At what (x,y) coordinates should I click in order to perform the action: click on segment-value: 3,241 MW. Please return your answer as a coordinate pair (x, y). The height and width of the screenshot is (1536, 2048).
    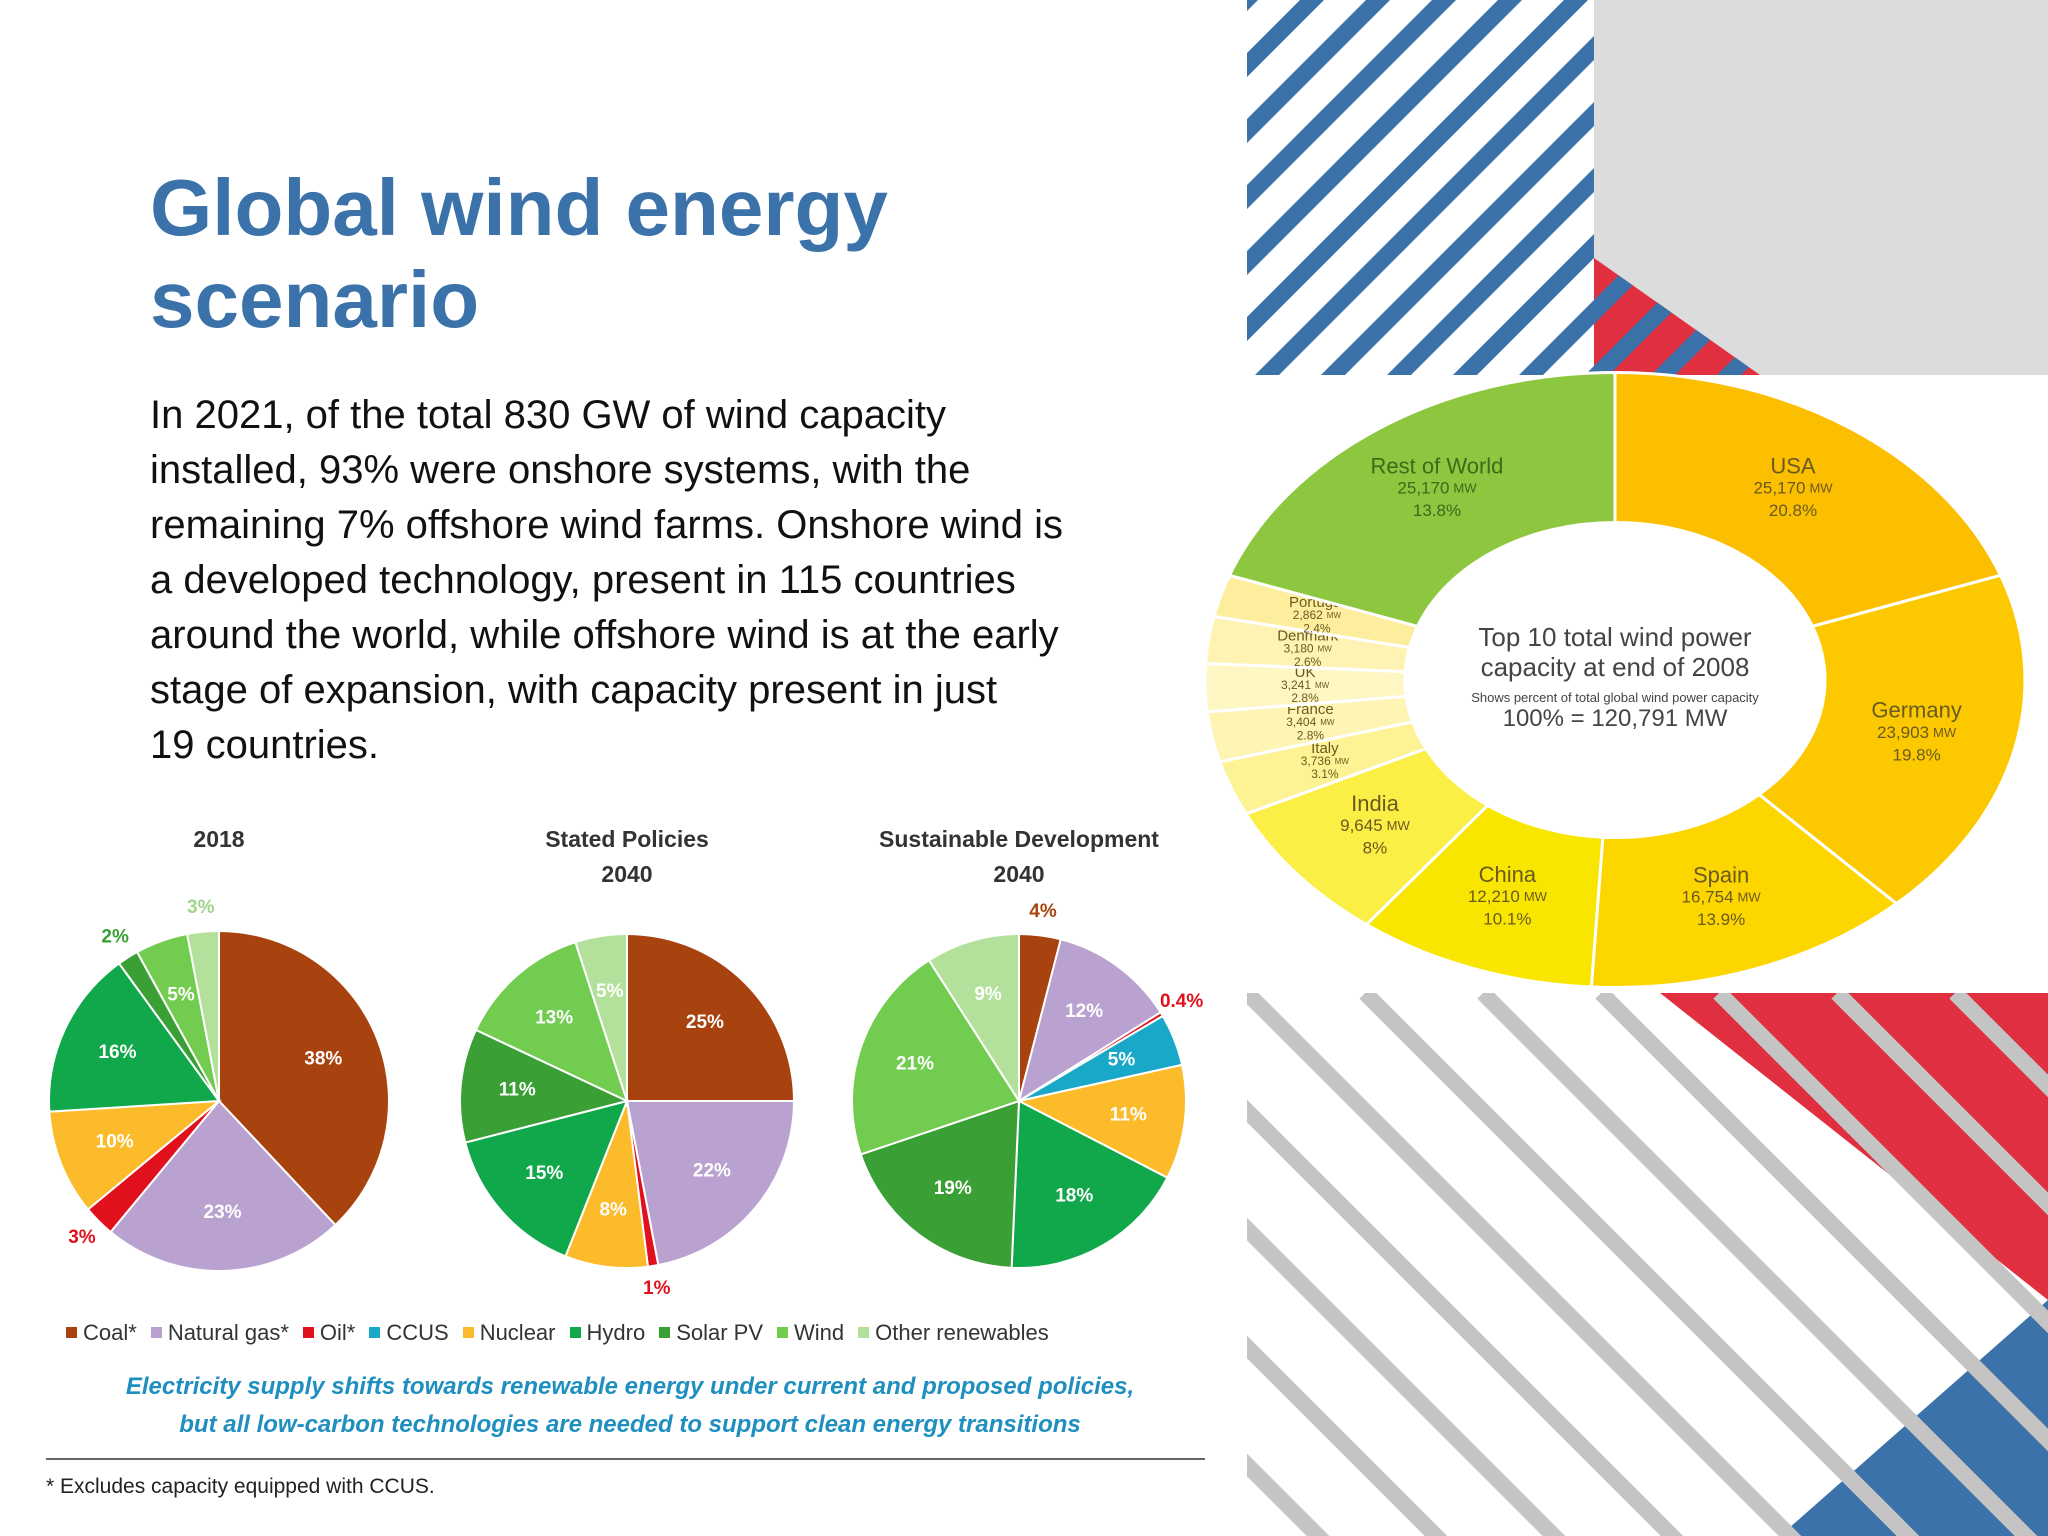
    Looking at the image, I should click on (1305, 685).